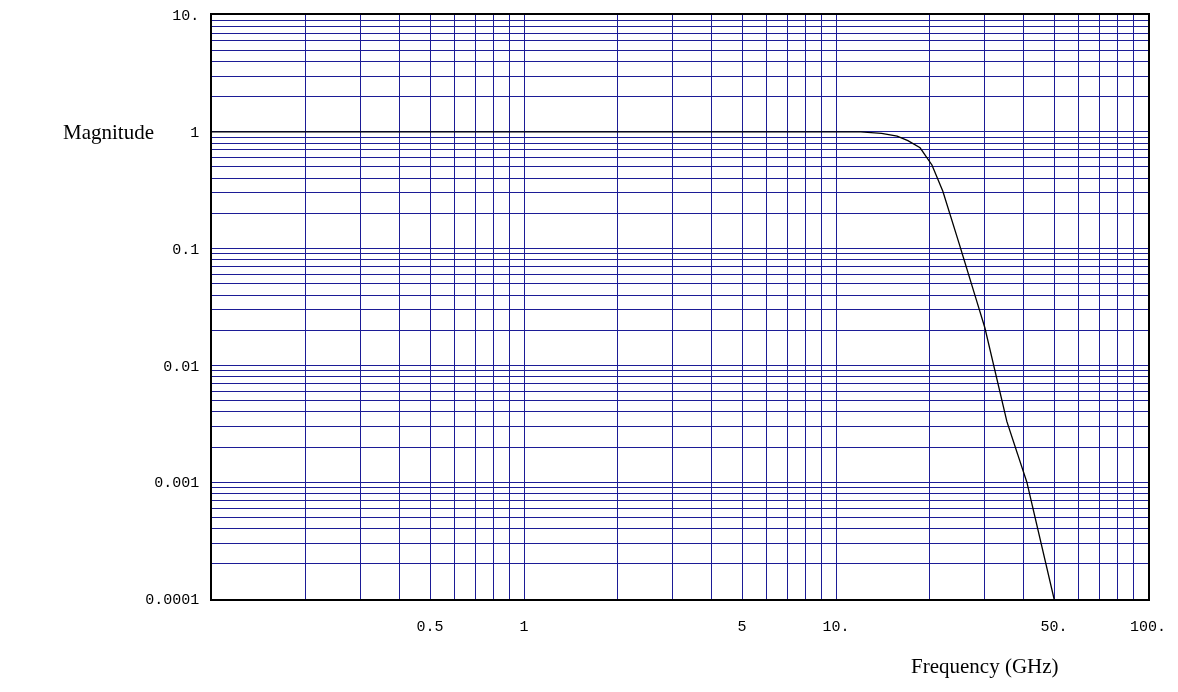 The image size is (1178, 692). What do you see at coordinates (177, 484) in the screenshot?
I see `y-tick-label: 0.001` at bounding box center [177, 484].